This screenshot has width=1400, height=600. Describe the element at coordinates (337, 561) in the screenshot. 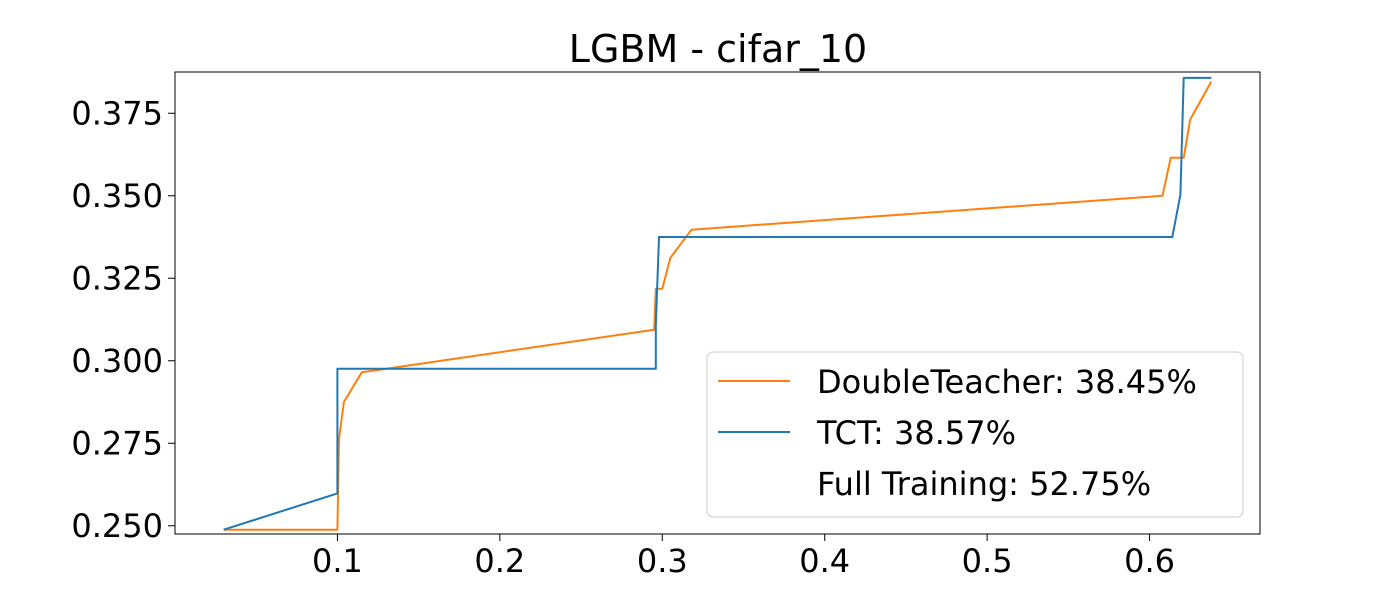

I see `x-tick-label: 0.1` at that location.